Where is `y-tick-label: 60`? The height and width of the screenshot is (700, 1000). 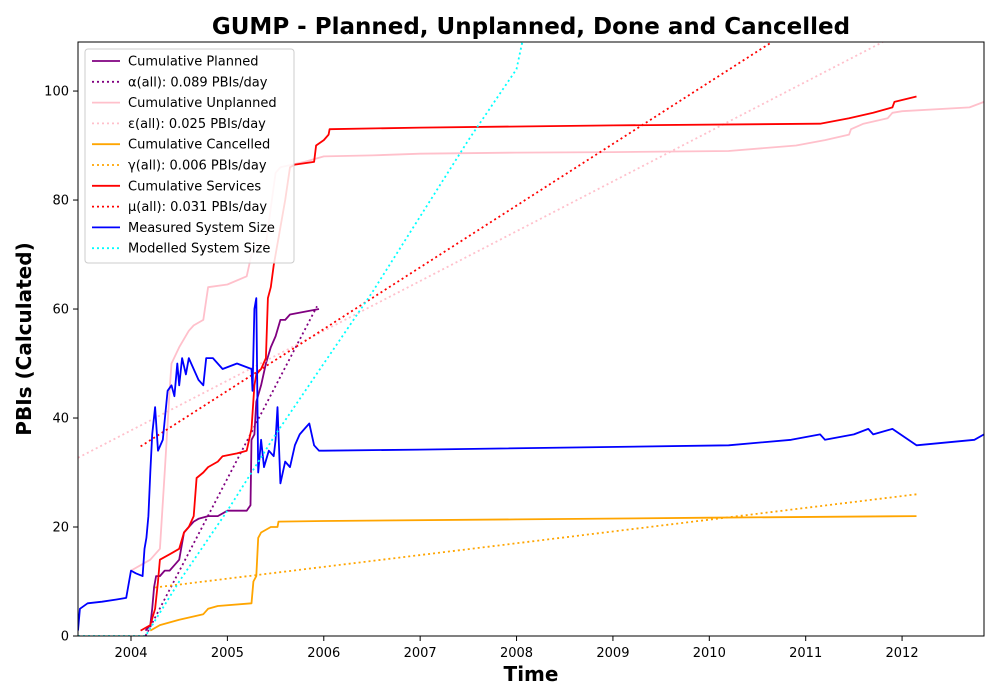
y-tick-label: 60 is located at coordinates (60, 310).